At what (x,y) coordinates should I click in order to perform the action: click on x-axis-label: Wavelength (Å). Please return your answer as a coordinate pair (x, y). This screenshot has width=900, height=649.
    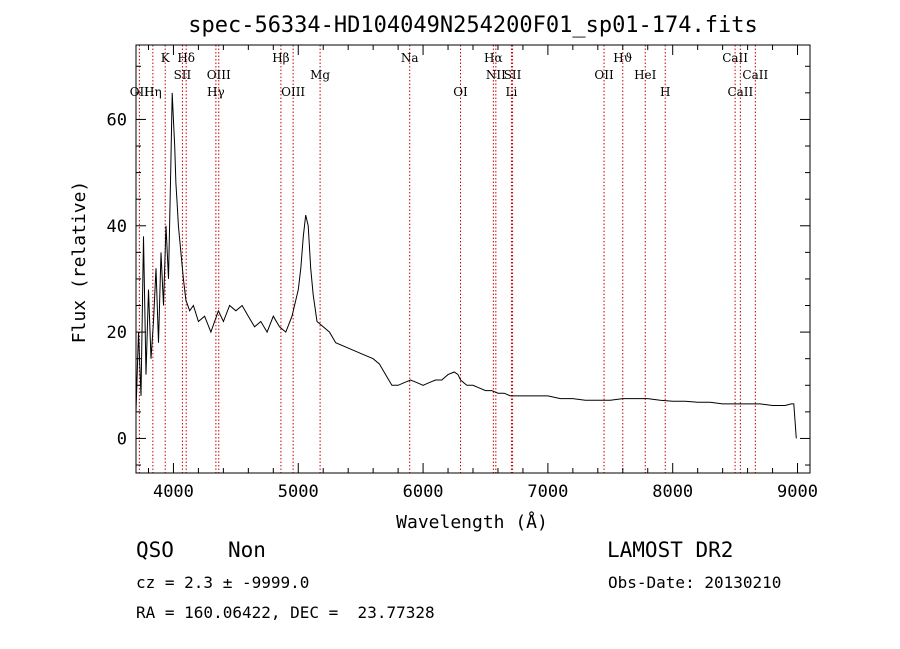
    Looking at the image, I should click on (472, 522).